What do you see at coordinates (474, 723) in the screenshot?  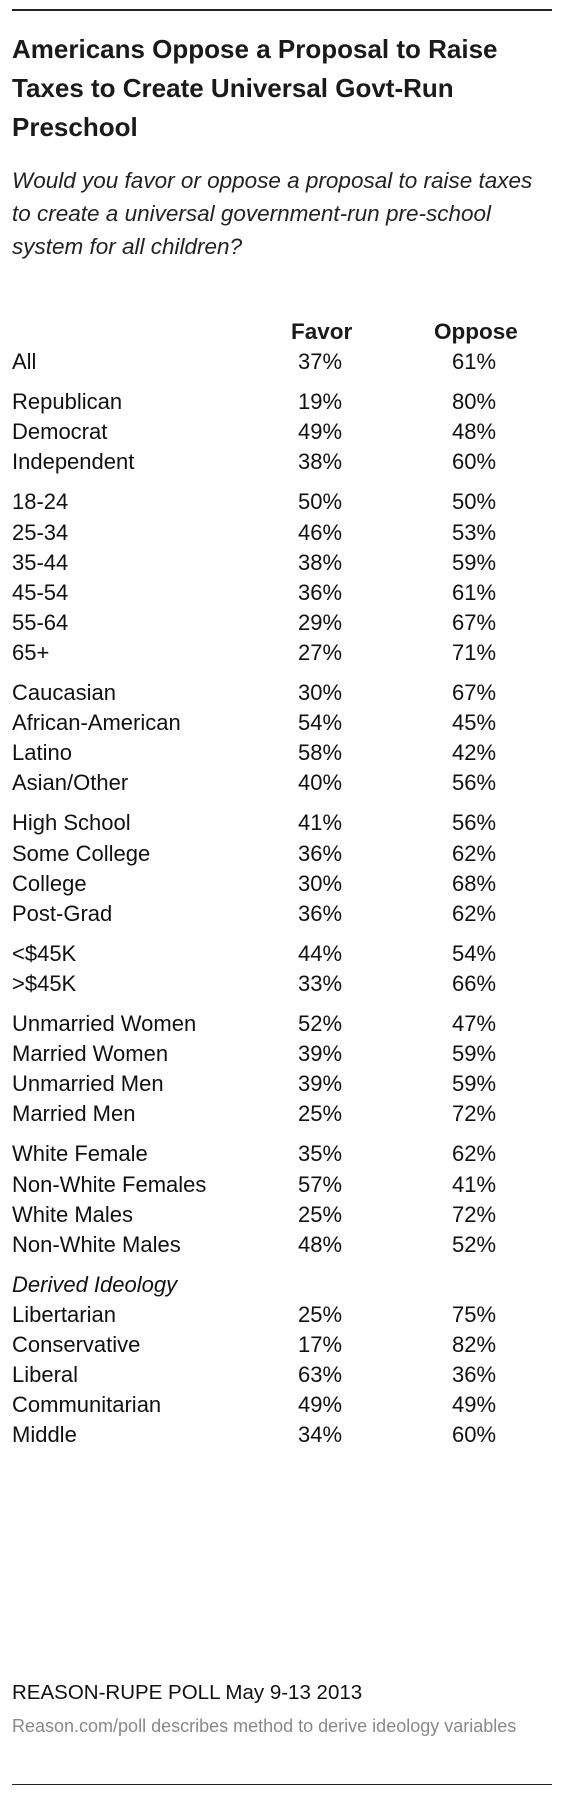 I see `oppose-value: 45%` at bounding box center [474, 723].